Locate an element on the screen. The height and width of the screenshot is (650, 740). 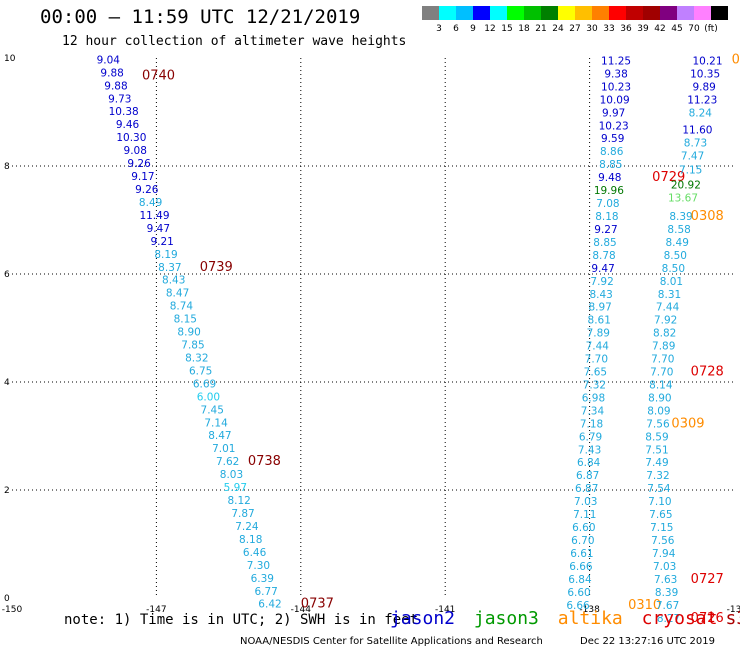
wave-height-point: 10.30 is located at coordinates (131, 138).